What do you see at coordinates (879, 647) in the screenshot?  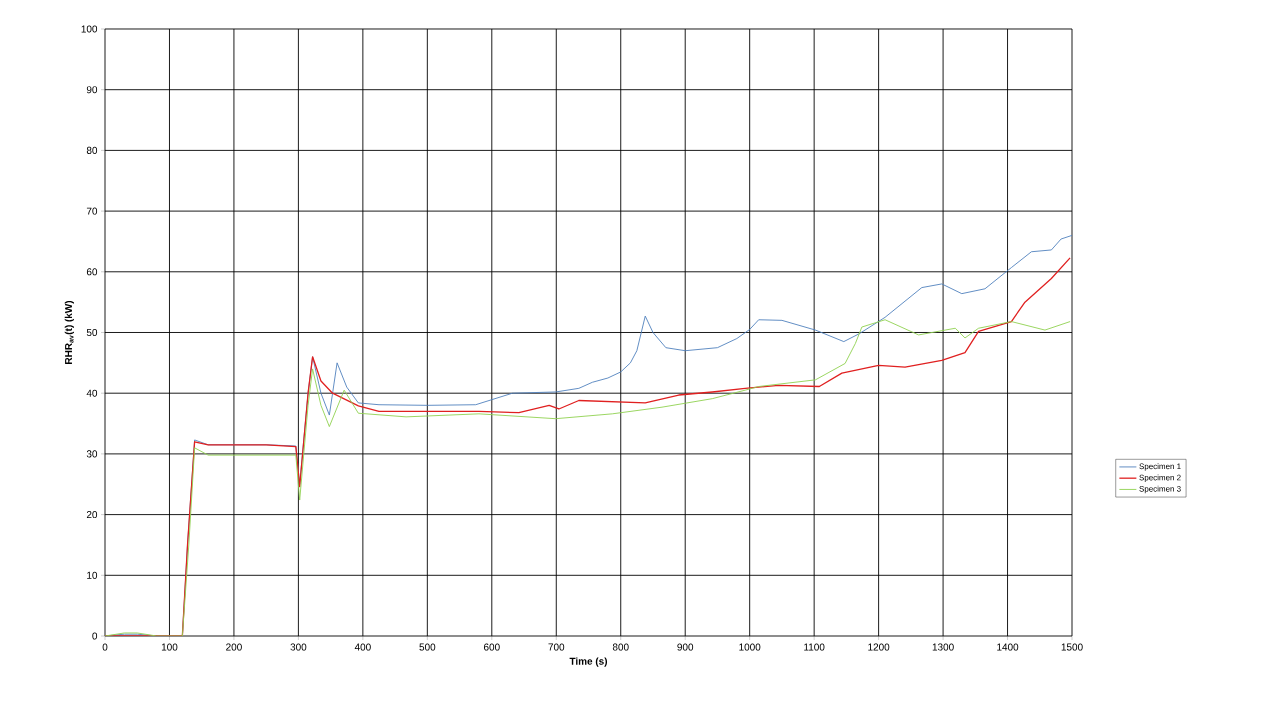 I see `x-tick-label: 1200` at bounding box center [879, 647].